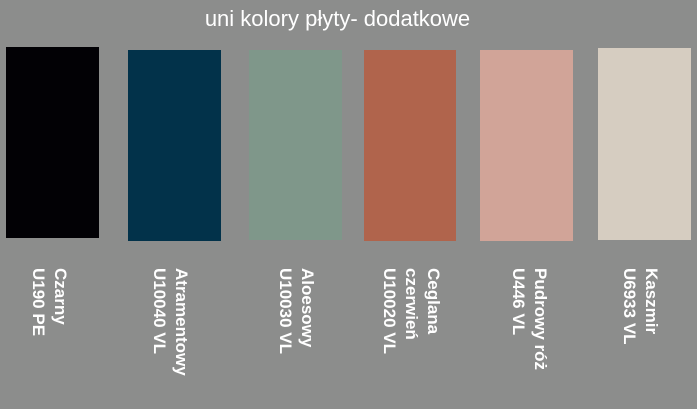  I want to click on color-name: czerwień, so click(411, 304).